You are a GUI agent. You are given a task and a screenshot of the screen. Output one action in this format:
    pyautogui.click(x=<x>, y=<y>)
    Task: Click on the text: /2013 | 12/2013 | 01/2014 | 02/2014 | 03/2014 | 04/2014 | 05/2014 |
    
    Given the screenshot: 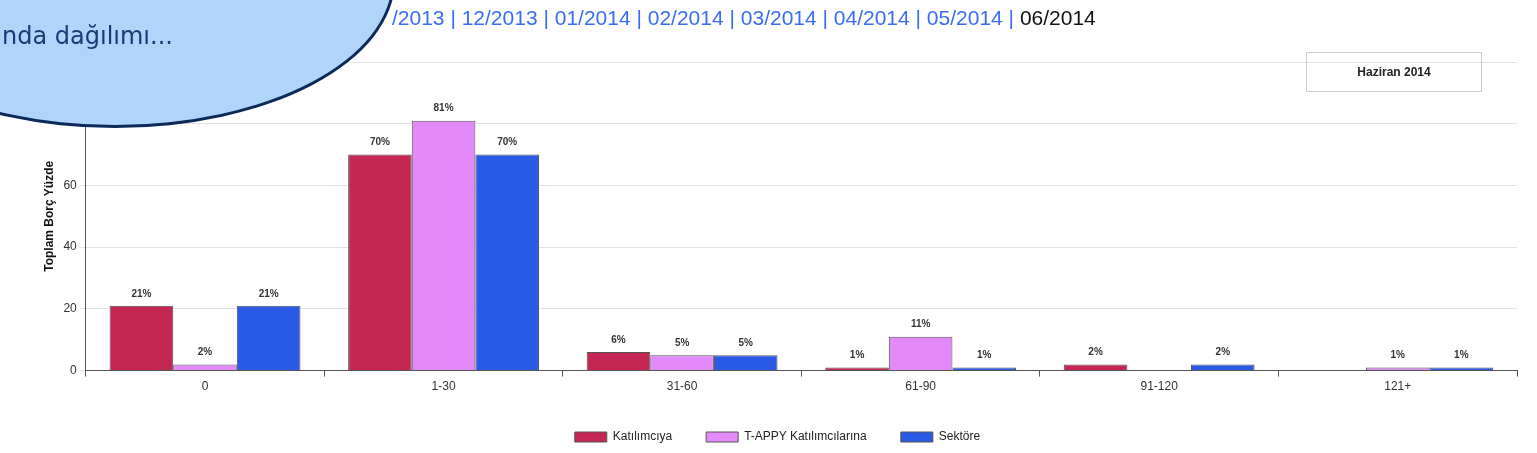 What is the action you would take?
    pyautogui.click(x=703, y=17)
    